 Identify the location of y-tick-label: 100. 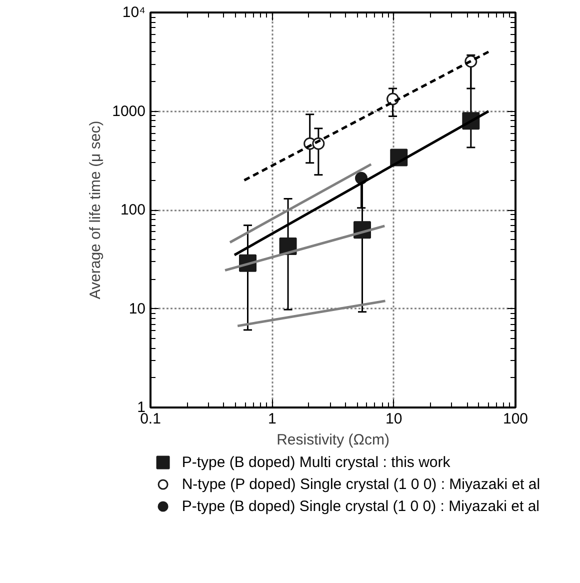
(133, 210).